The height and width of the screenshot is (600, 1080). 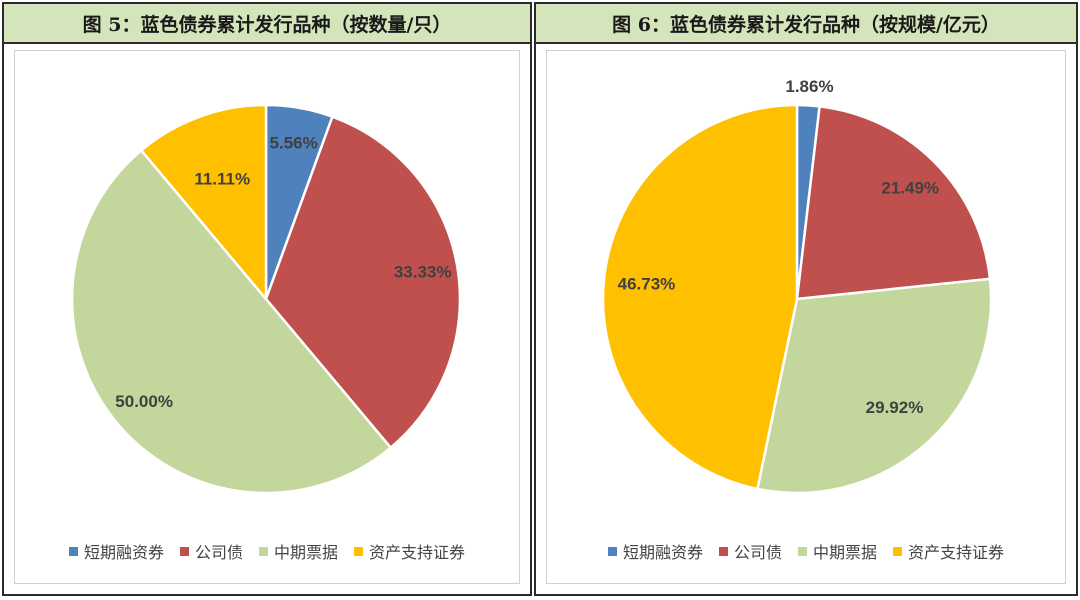 I want to click on data-label-short-term-bills: 1.86%, so click(x=809, y=86).